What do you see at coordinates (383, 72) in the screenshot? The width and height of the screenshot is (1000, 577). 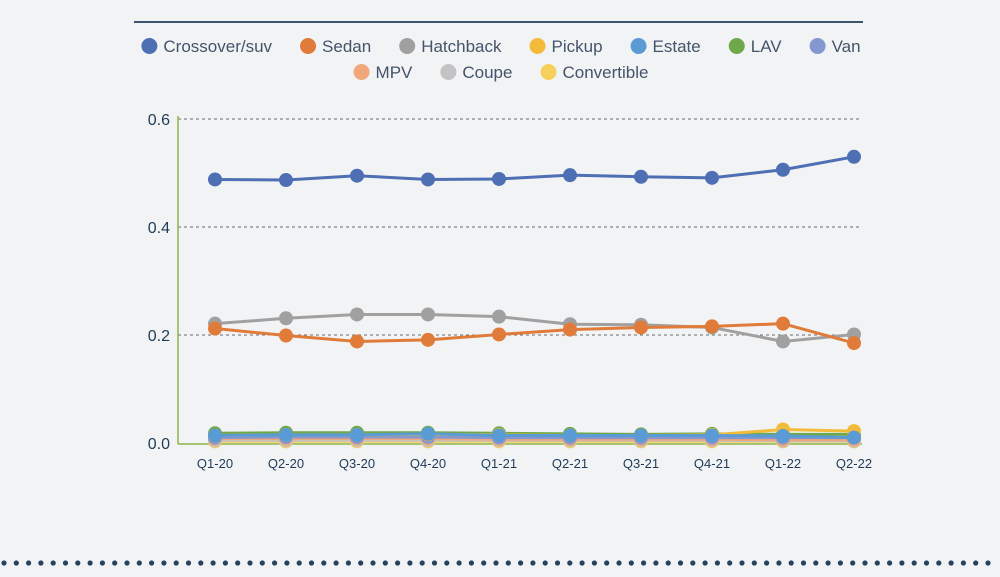 I see `legend-item: MPV` at bounding box center [383, 72].